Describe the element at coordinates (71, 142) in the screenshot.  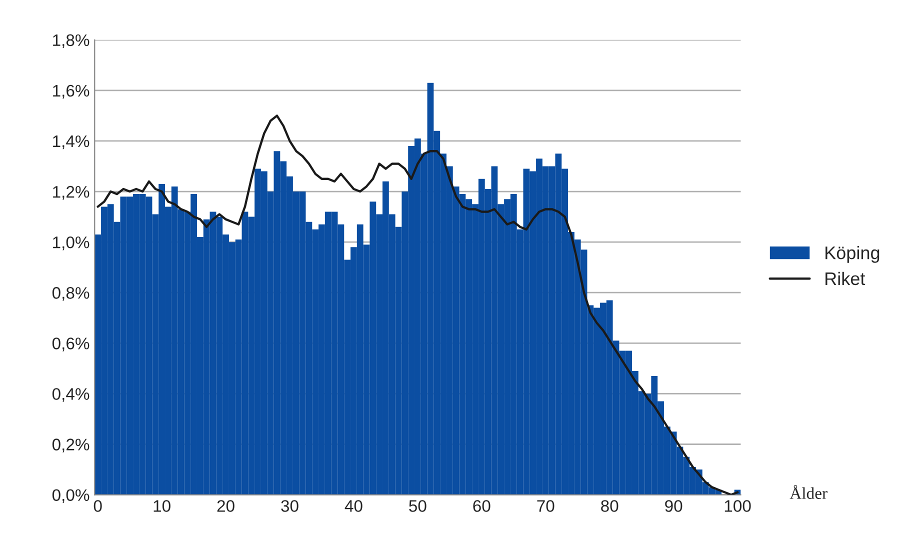
I see `y-tick-label: 1,4%` at that location.